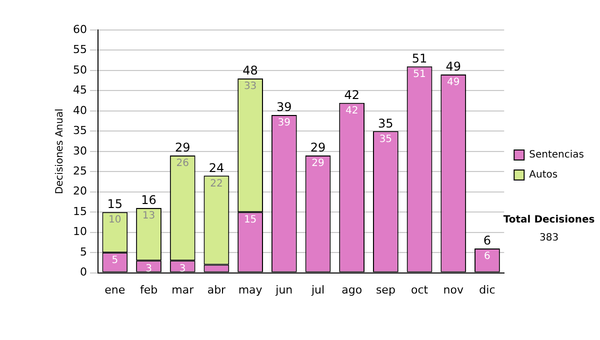  Describe the element at coordinates (549, 220) in the screenshot. I see `annotation: Total Decisiones` at that location.